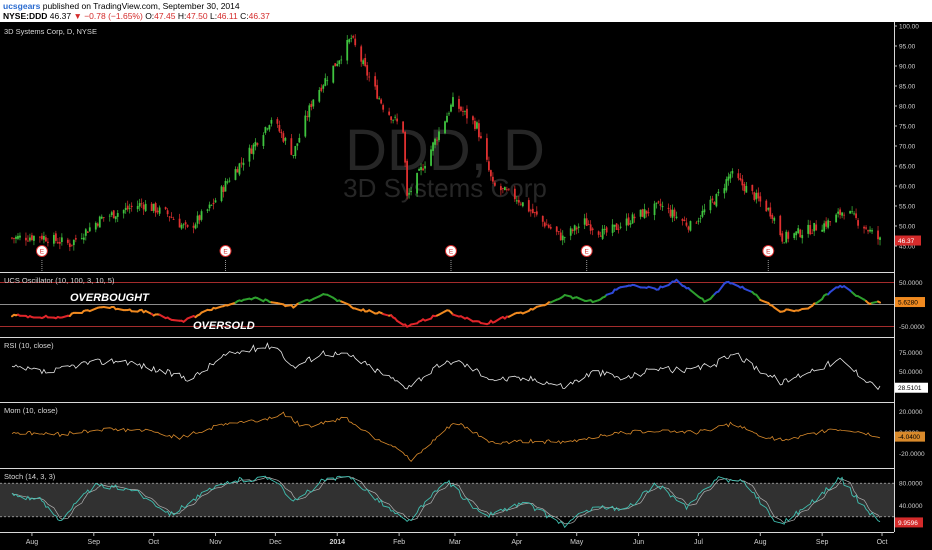 Image resolution: width=932 pixels, height=550 pixels. I want to click on author-link: ucsgears, so click(22, 6).